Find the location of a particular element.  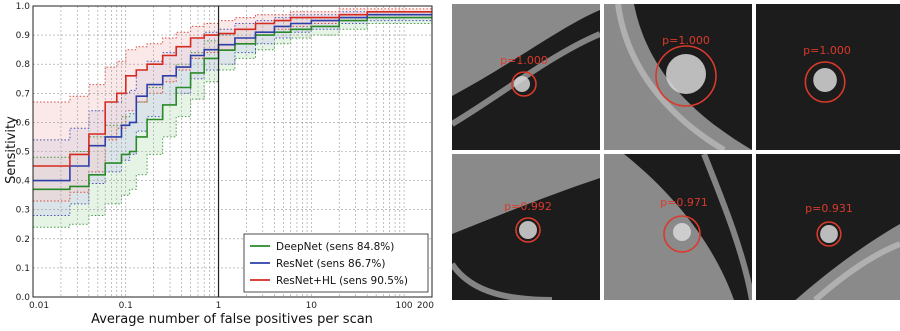

ct-patch-1: p=1.000 is located at coordinates (526, 77).